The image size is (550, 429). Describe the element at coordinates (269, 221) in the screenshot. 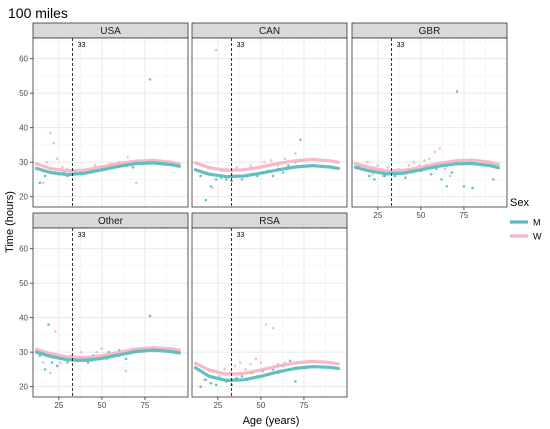

I see `facet-strip-label: RSA` at that location.